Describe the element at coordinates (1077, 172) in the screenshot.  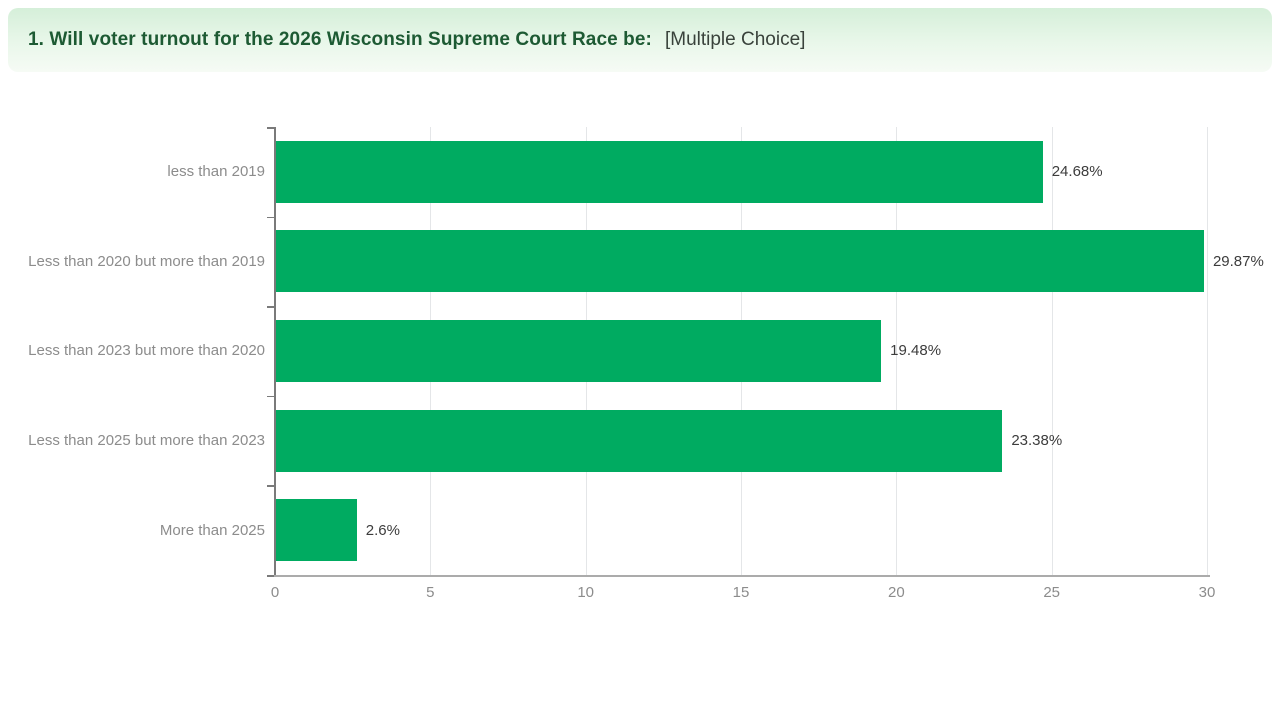
I see `value-label: 24.68%` at that location.